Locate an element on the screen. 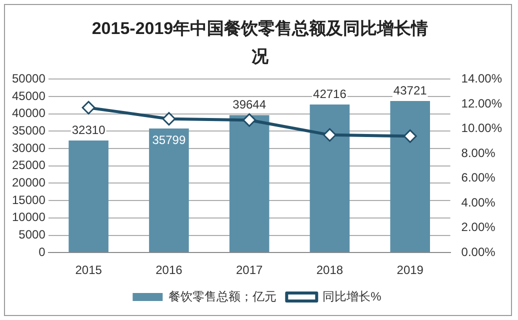 The height and width of the screenshot is (320, 518). chart-title: 2015-2019年中国餐饮零售总额及同比增长情况 is located at coordinates (260, 43).